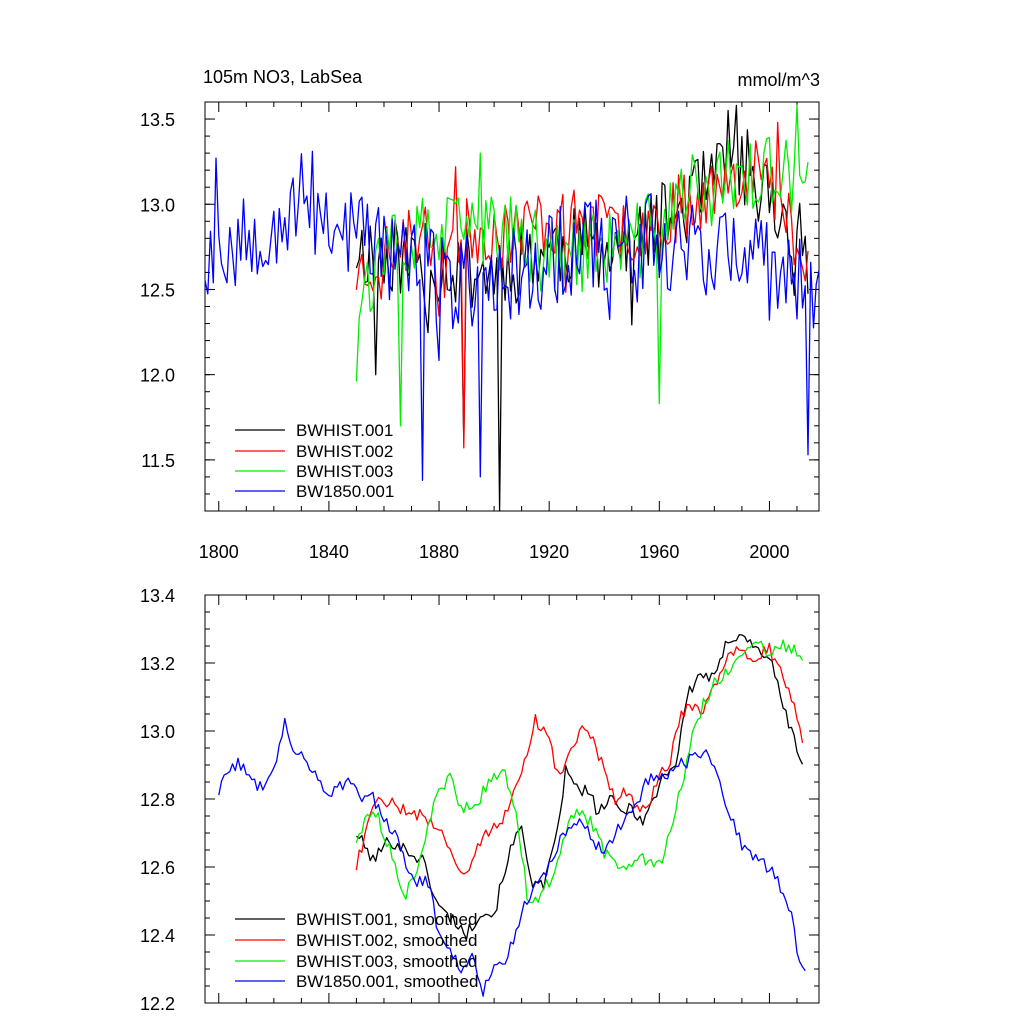 This screenshot has height=1024, width=1024. I want to click on series-line-bwhist-001-smoothed, so click(579, 787).